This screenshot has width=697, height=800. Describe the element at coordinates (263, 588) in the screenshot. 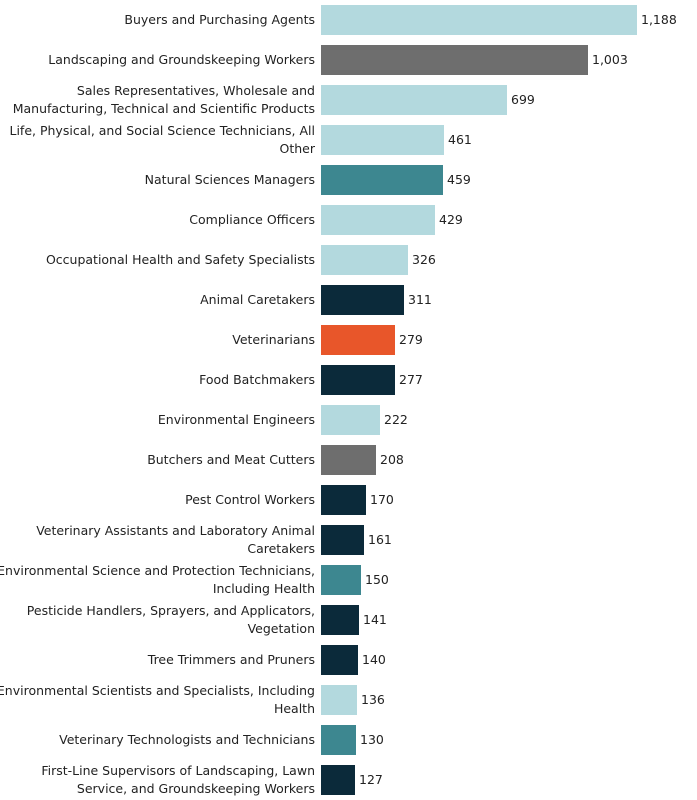

I see `category-label-line: Including Health` at that location.